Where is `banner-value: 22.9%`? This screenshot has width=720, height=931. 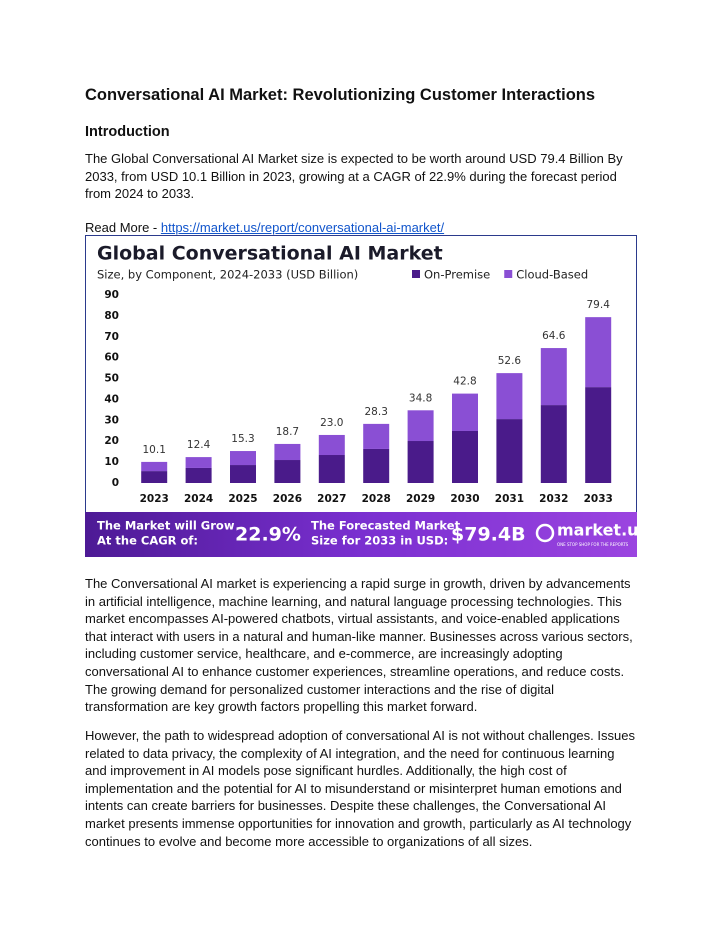
banner-value: 22.9% is located at coordinates (268, 535).